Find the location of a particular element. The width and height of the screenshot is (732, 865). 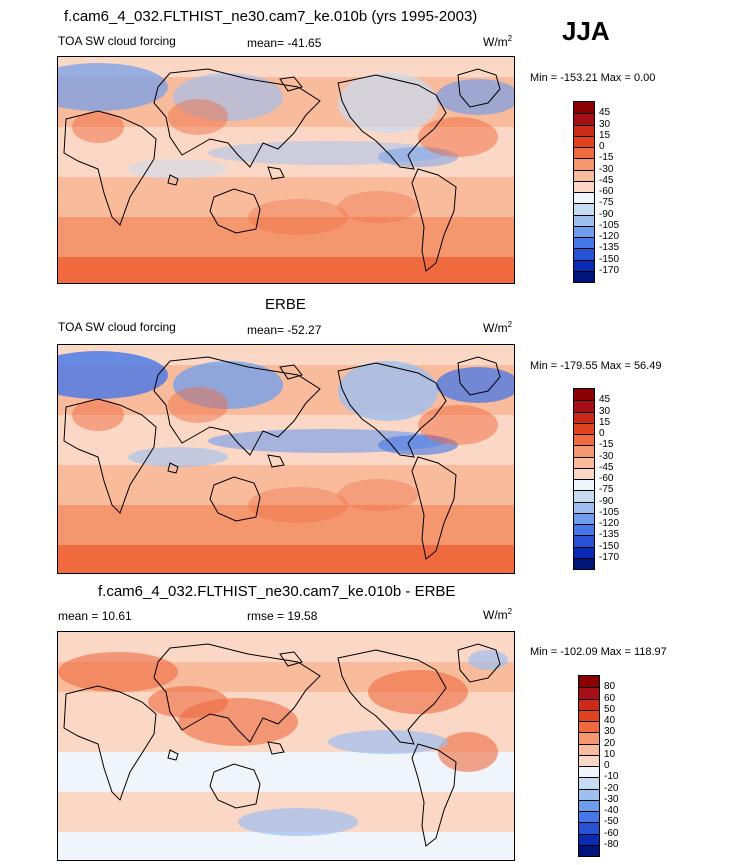

panel2-left-label: TOA SW cloud forcing is located at coordinates (117, 327).